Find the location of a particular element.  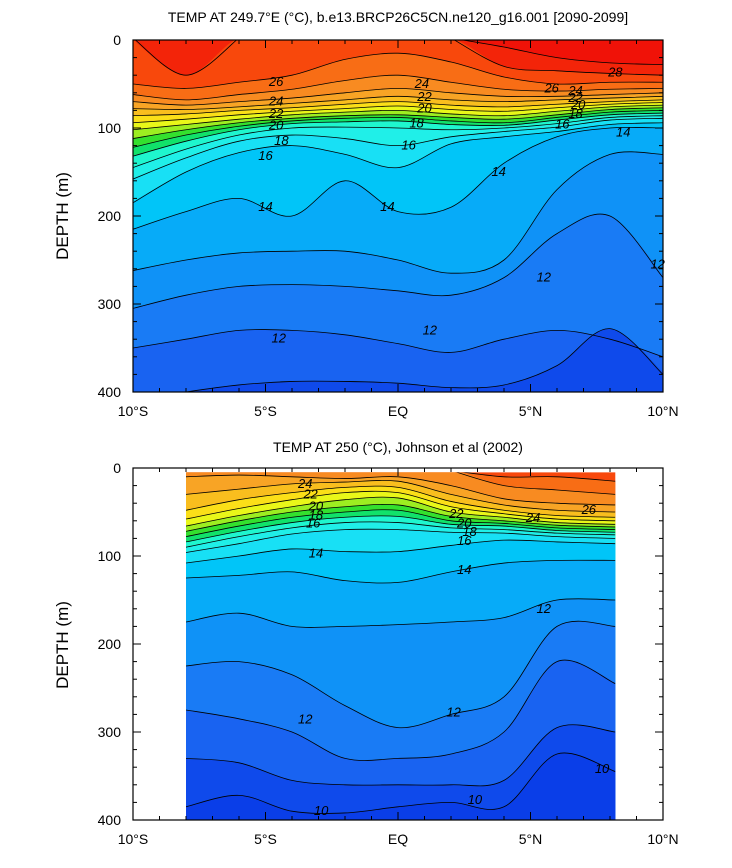

y-axis-label-bottom: DEPTH (m) is located at coordinates (62, 645).